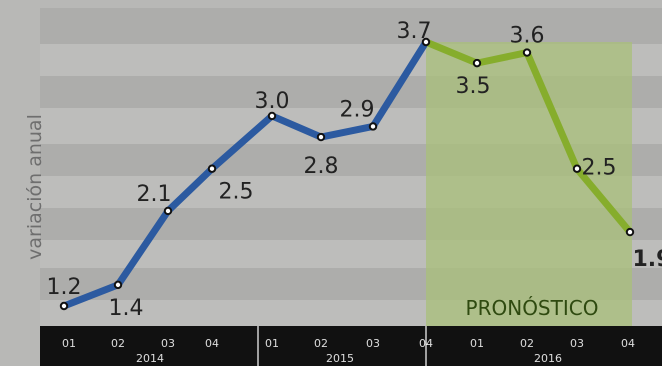 The width and height of the screenshot is (662, 366). Describe the element at coordinates (272, 101) in the screenshot. I see `data-label: 3.0` at that location.